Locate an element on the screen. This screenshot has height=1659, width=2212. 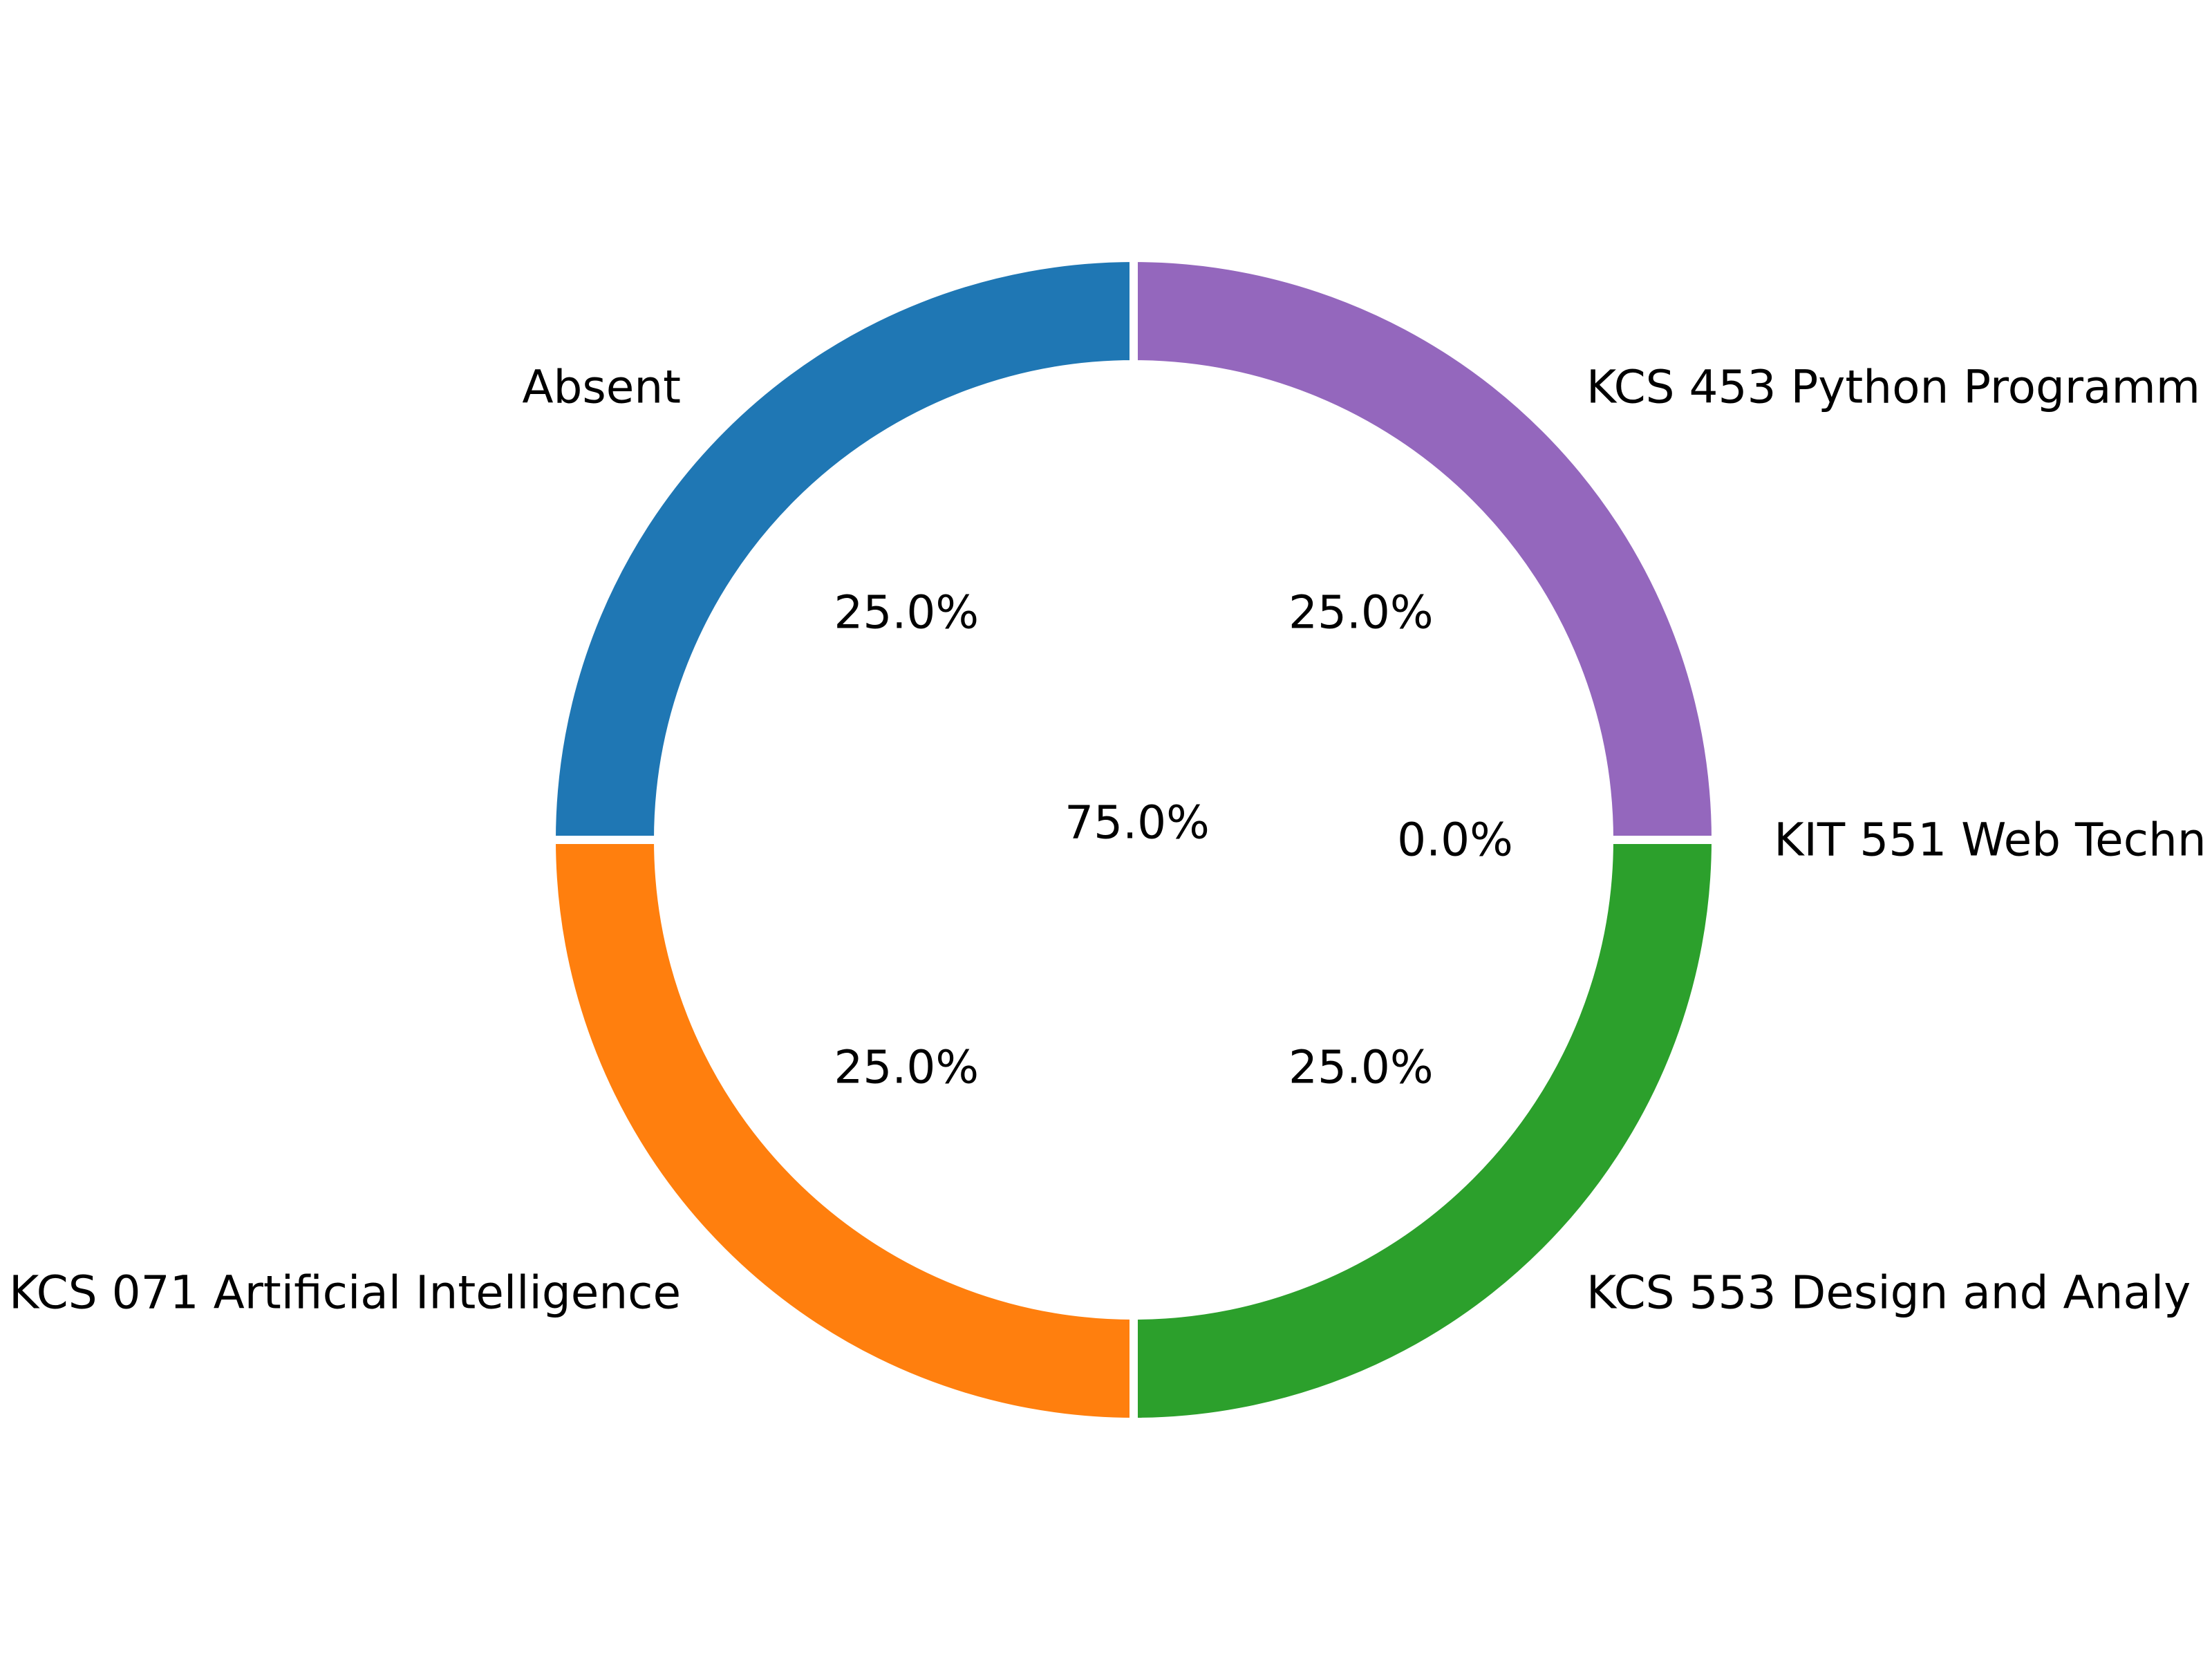
pct-label-absent: 25.0% is located at coordinates (906, 612).